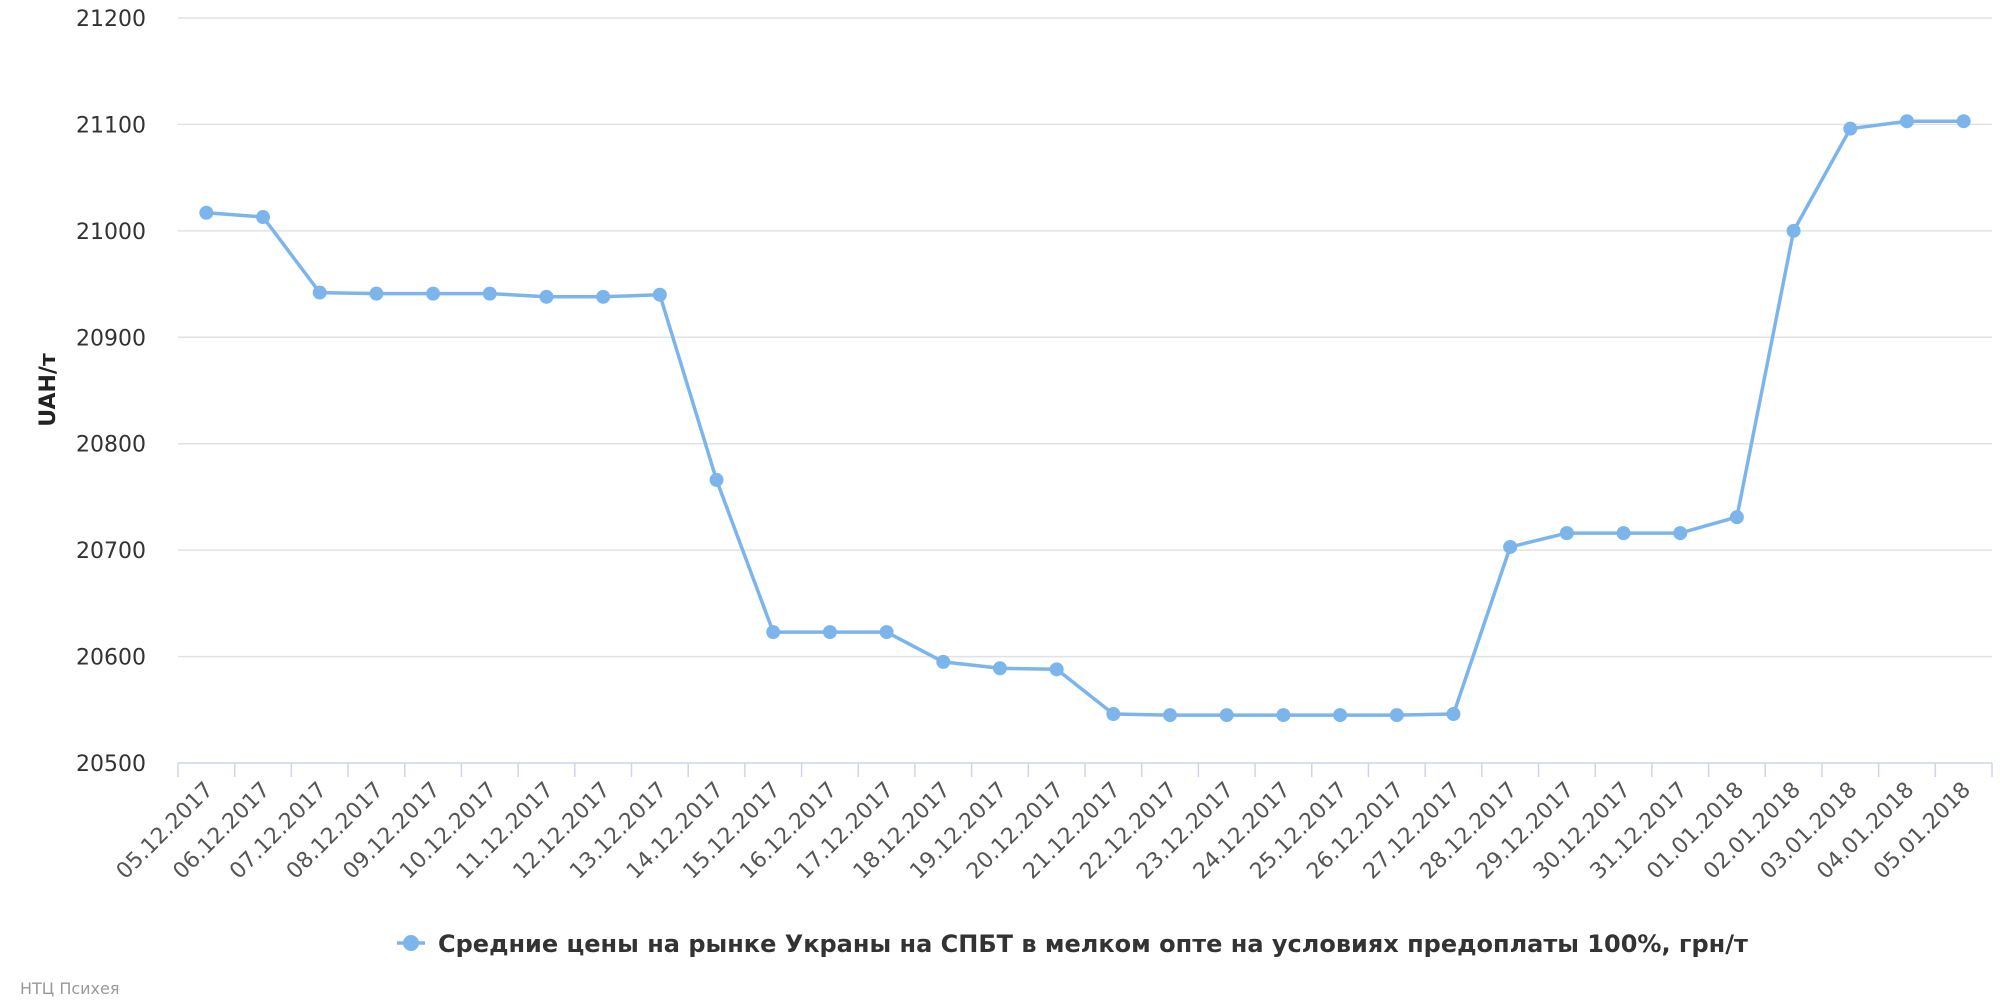 This screenshot has width=2000, height=1000. Describe the element at coordinates (111, 338) in the screenshot. I see `y-tick-label: 20900` at that location.